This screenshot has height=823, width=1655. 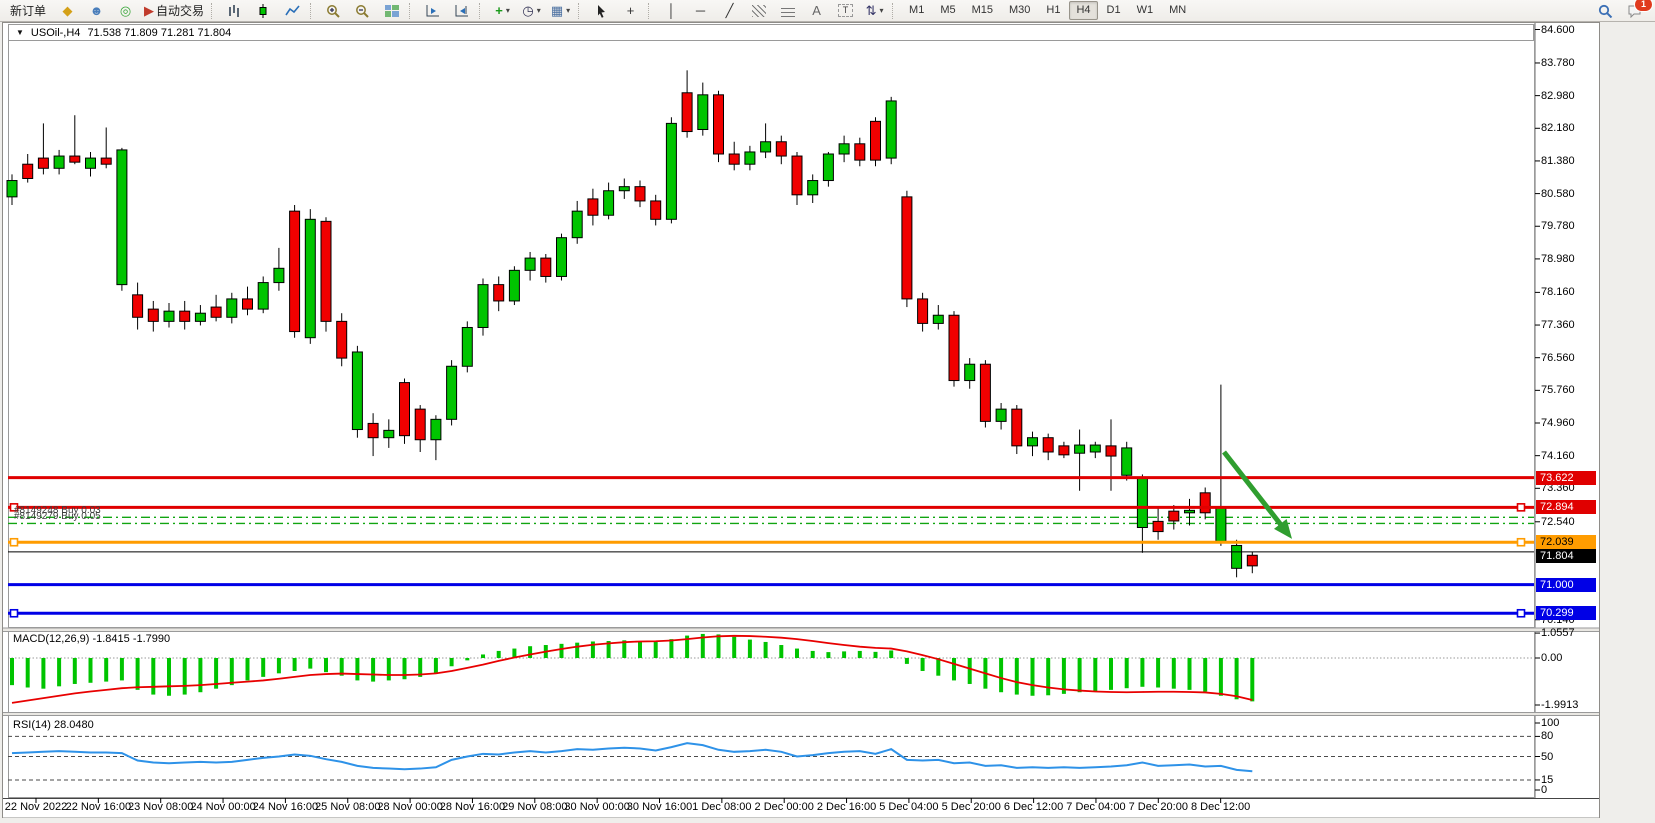 I want to click on time-axis-label: 25 Nov 08:00, so click(x=348, y=807).